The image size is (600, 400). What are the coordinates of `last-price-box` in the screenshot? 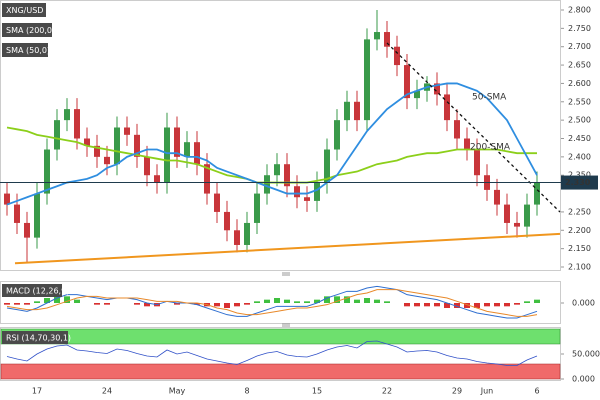 It's located at (579, 182).